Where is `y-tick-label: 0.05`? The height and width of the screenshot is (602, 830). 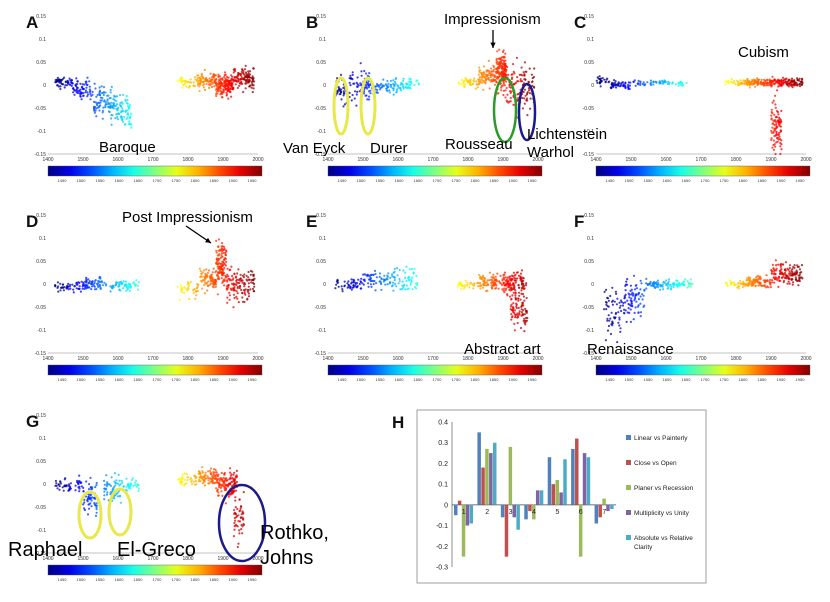
y-tick-label: 0.05 is located at coordinates (321, 63).